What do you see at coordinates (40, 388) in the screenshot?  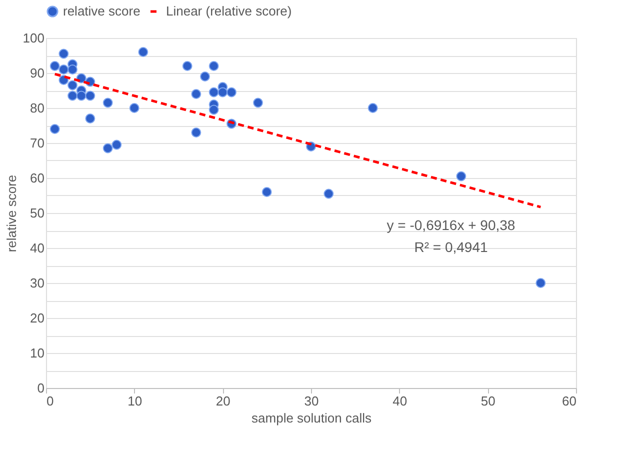 I see `y-tick-label: 0` at bounding box center [40, 388].